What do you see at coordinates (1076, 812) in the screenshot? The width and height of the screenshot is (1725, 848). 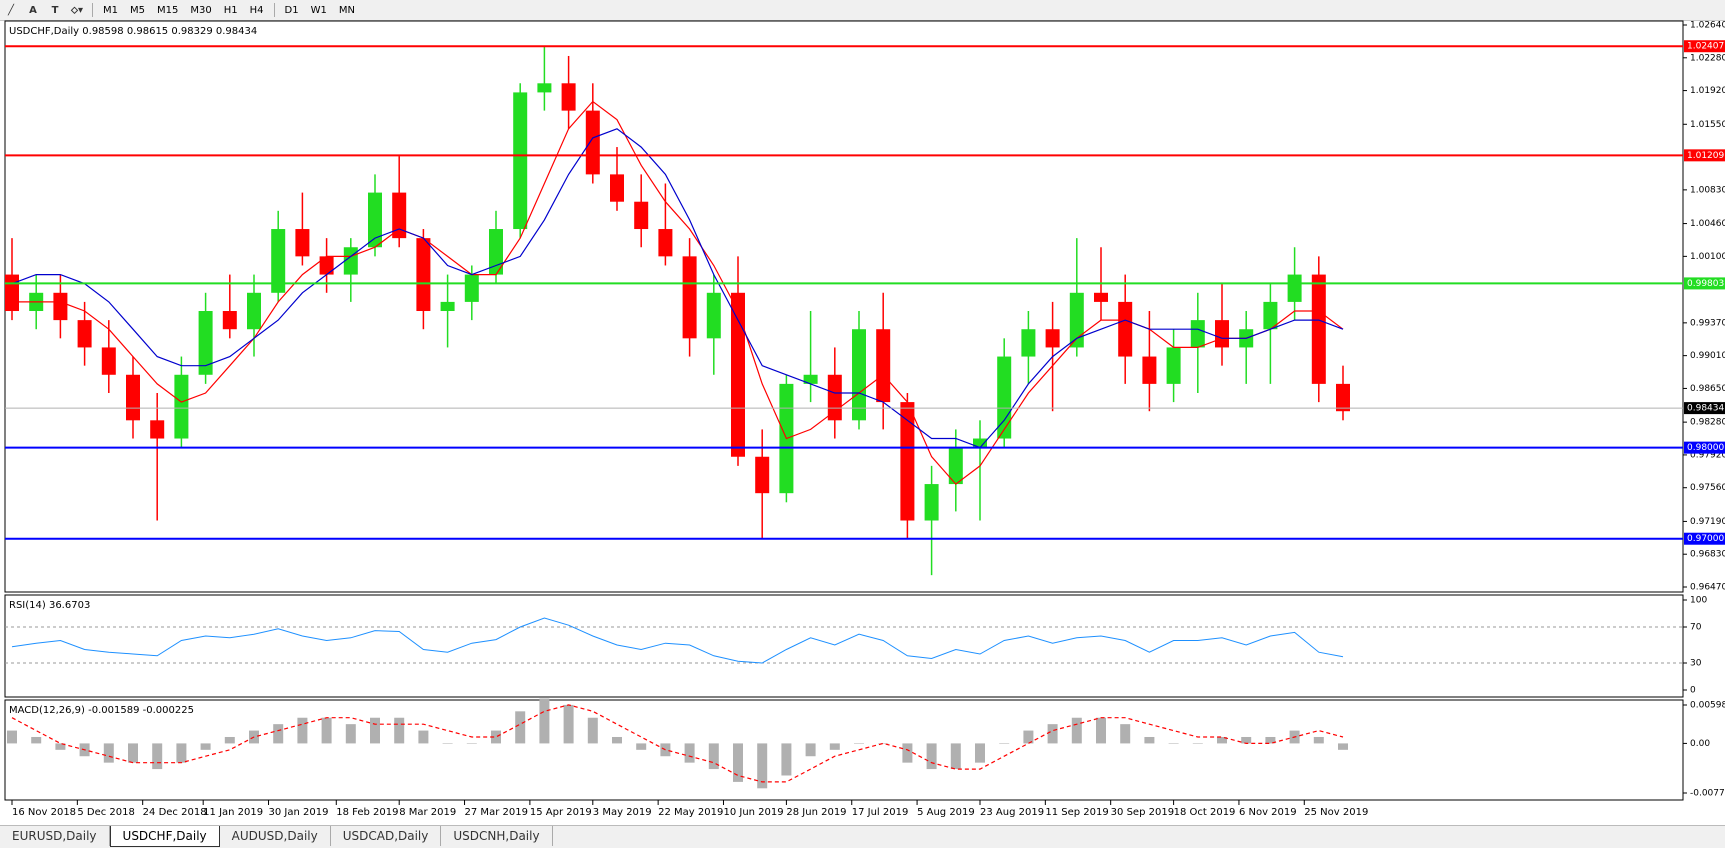 I see `x-tick-label: 11 Sep 2019` at bounding box center [1076, 812].